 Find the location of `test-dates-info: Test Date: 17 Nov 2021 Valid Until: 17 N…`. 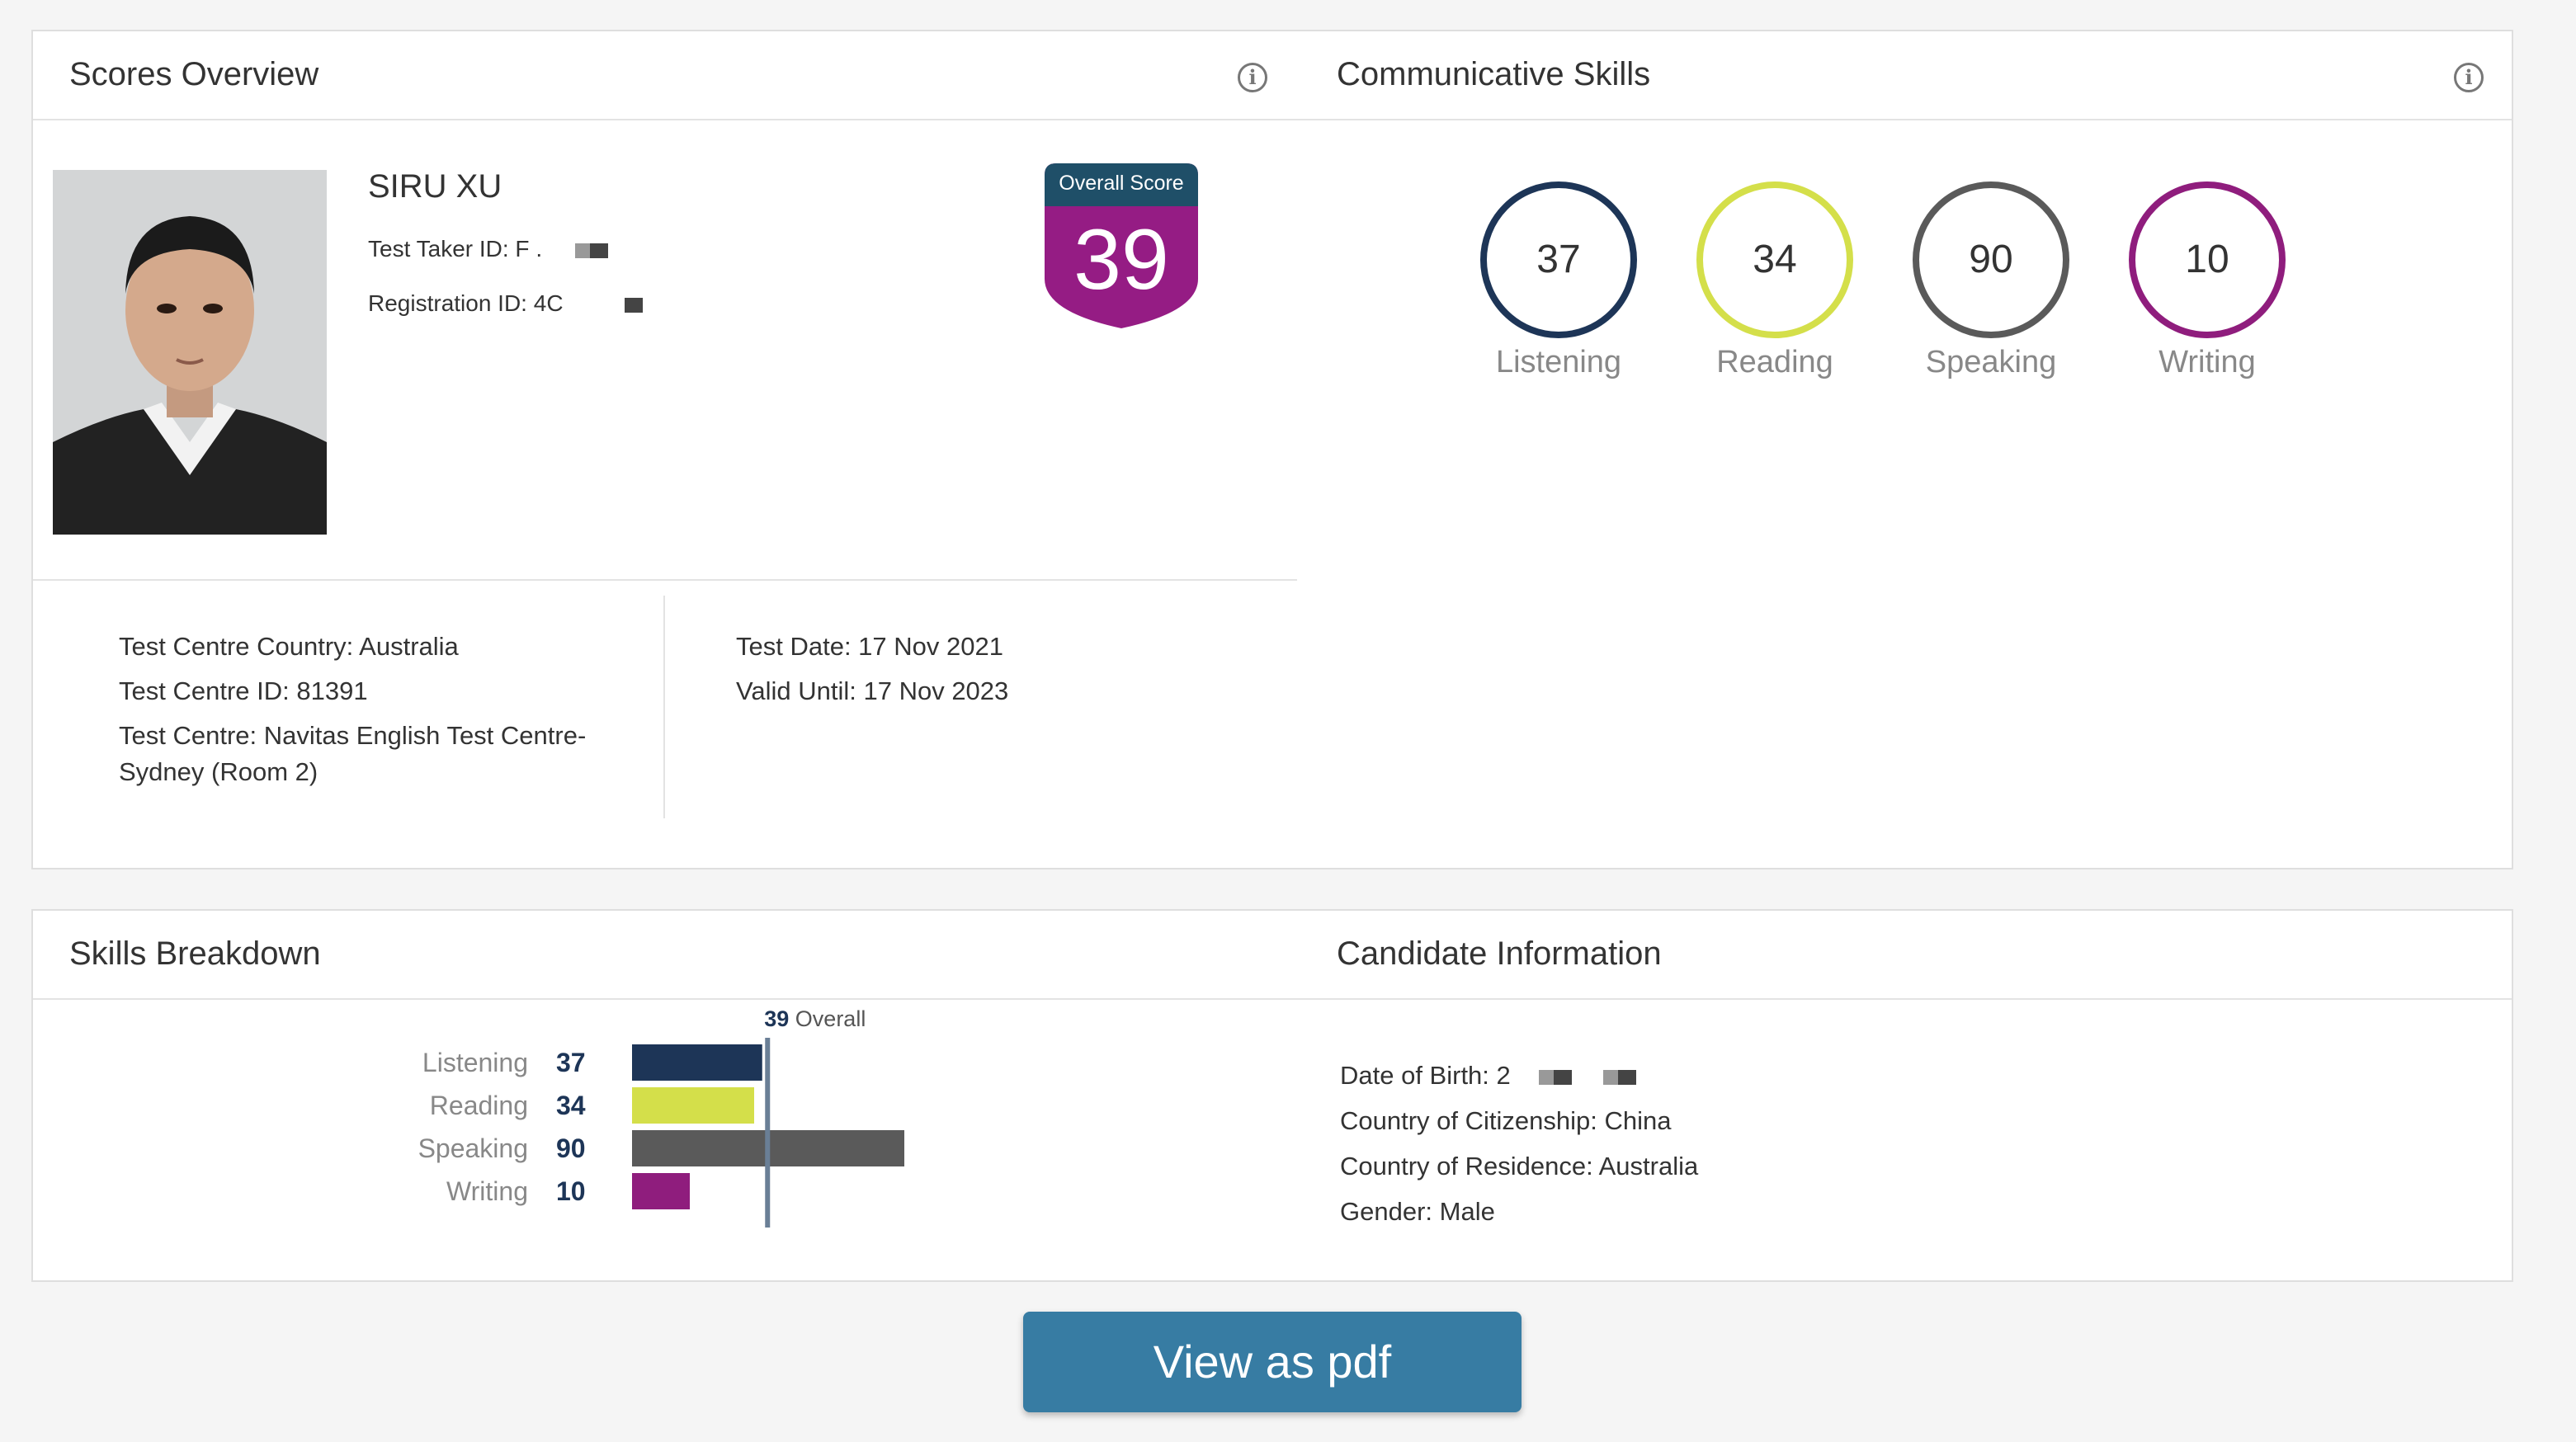

test-dates-info: Test Date: 17 Nov 2021 Valid Until: 17 N… is located at coordinates (872, 669).